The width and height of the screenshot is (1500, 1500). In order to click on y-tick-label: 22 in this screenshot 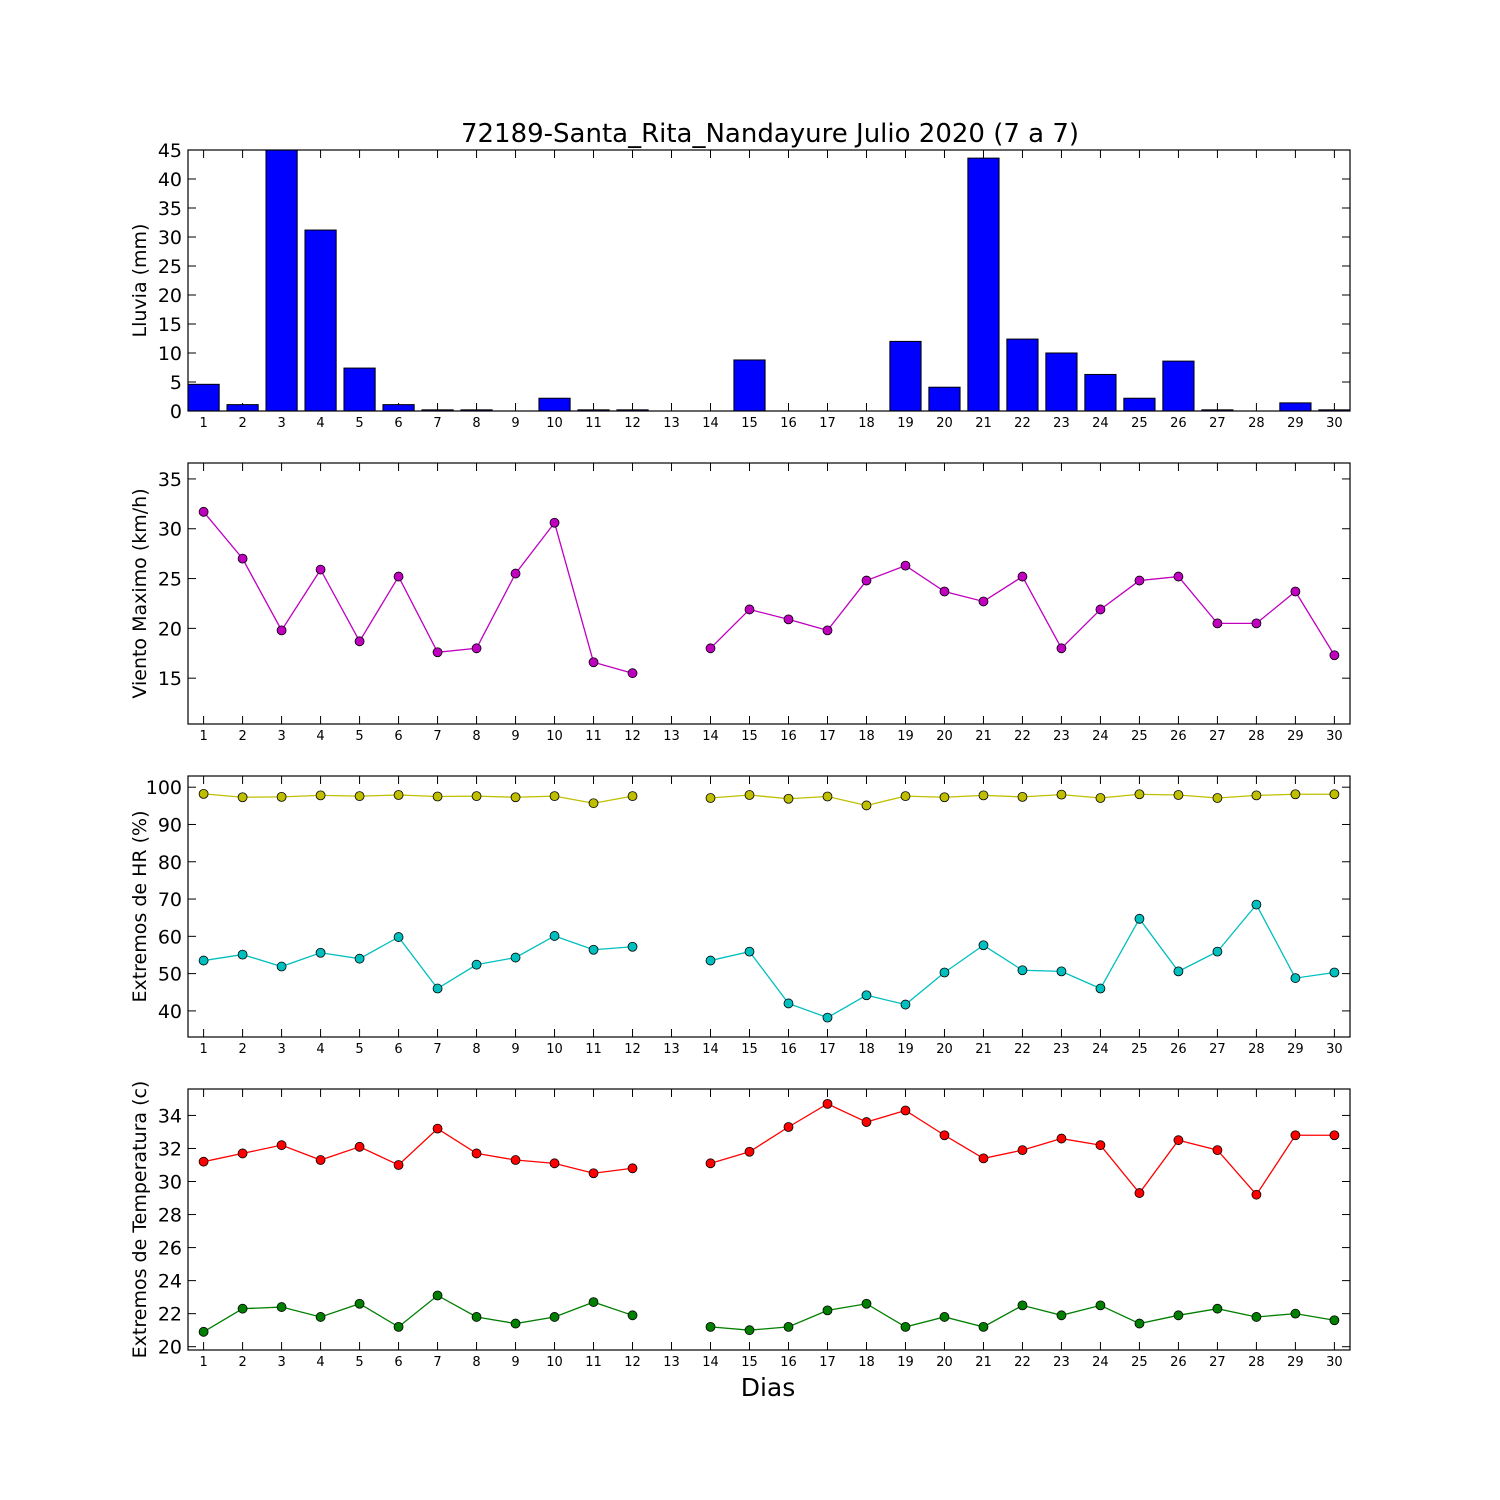, I will do `click(170, 1315)`.